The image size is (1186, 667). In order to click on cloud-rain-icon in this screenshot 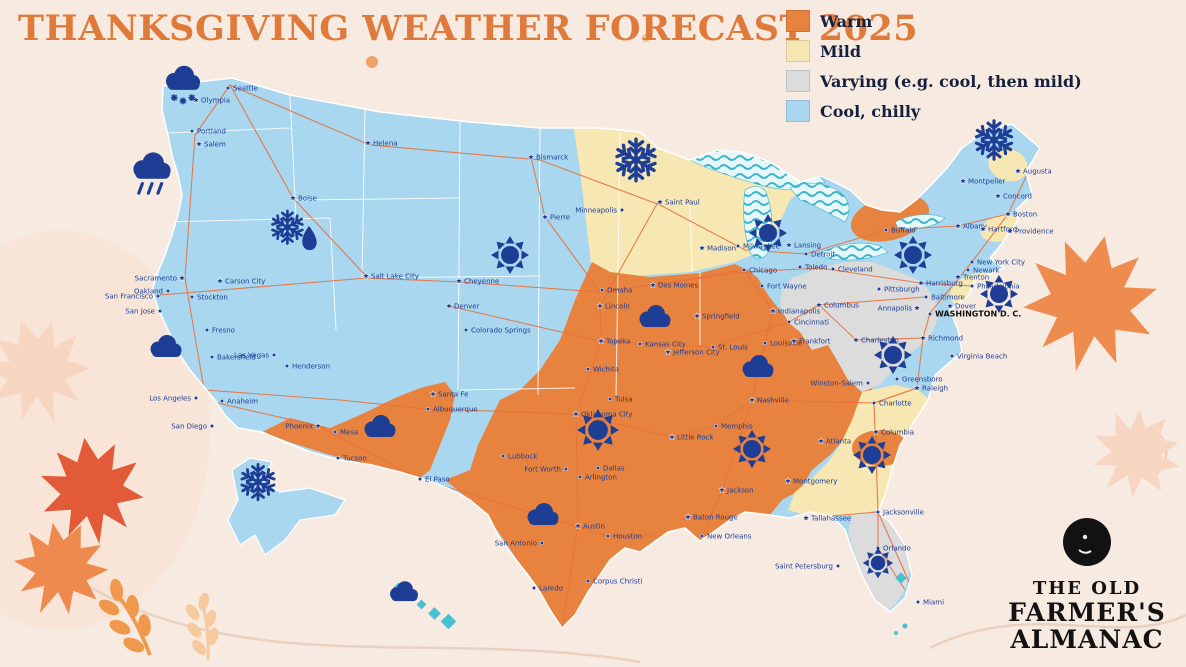, I will do `click(151, 172)`.